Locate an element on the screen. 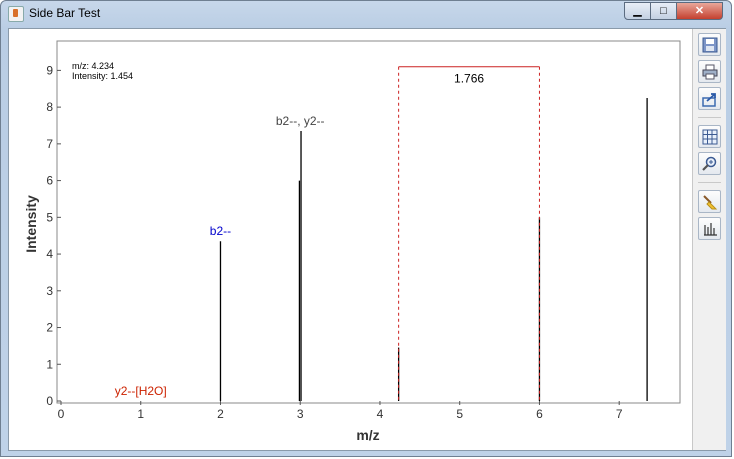 This screenshot has height=459, width=734. y-tick-label: 0 is located at coordinates (49, 401).